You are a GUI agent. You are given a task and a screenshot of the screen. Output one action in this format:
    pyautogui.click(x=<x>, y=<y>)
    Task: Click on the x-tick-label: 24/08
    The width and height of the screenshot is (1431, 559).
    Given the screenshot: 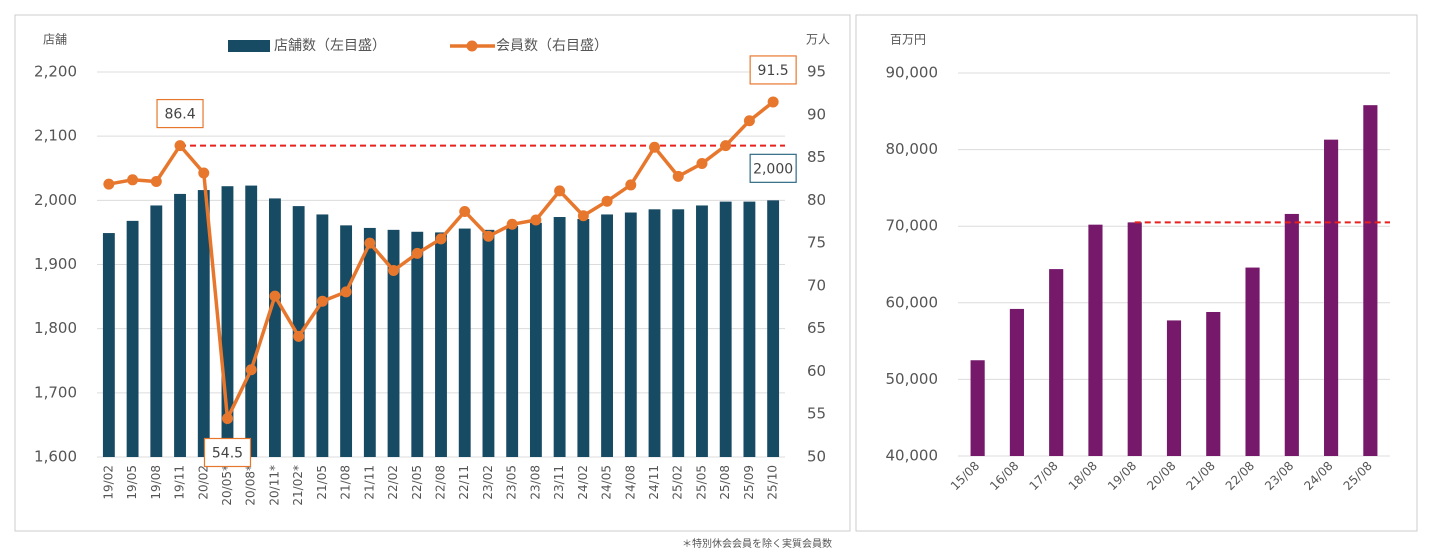 What is the action you would take?
    pyautogui.click(x=630, y=482)
    